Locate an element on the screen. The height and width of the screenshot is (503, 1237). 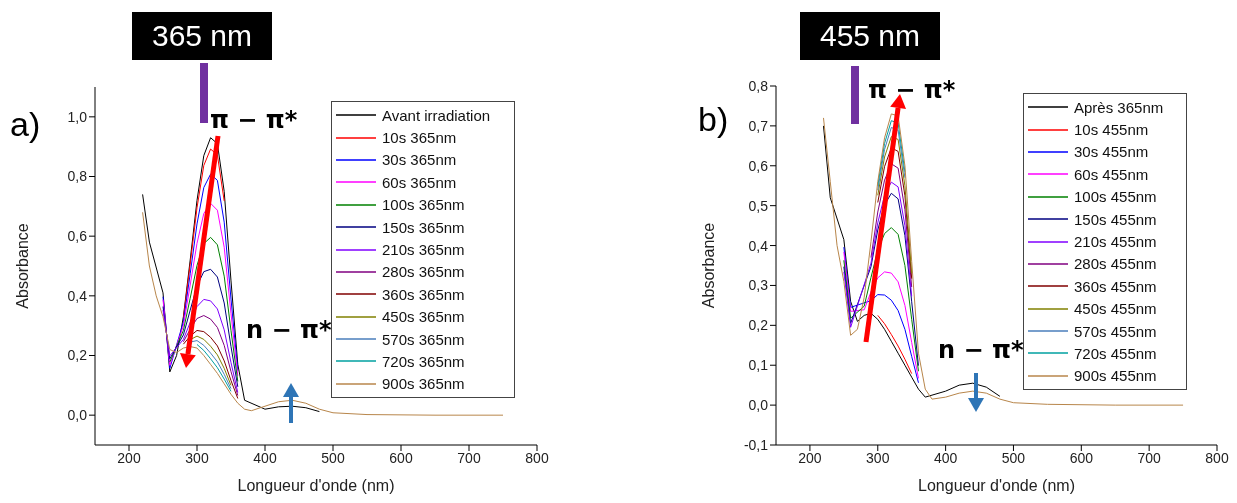
legend-label: 30s 455nm is located at coordinates (1111, 152).